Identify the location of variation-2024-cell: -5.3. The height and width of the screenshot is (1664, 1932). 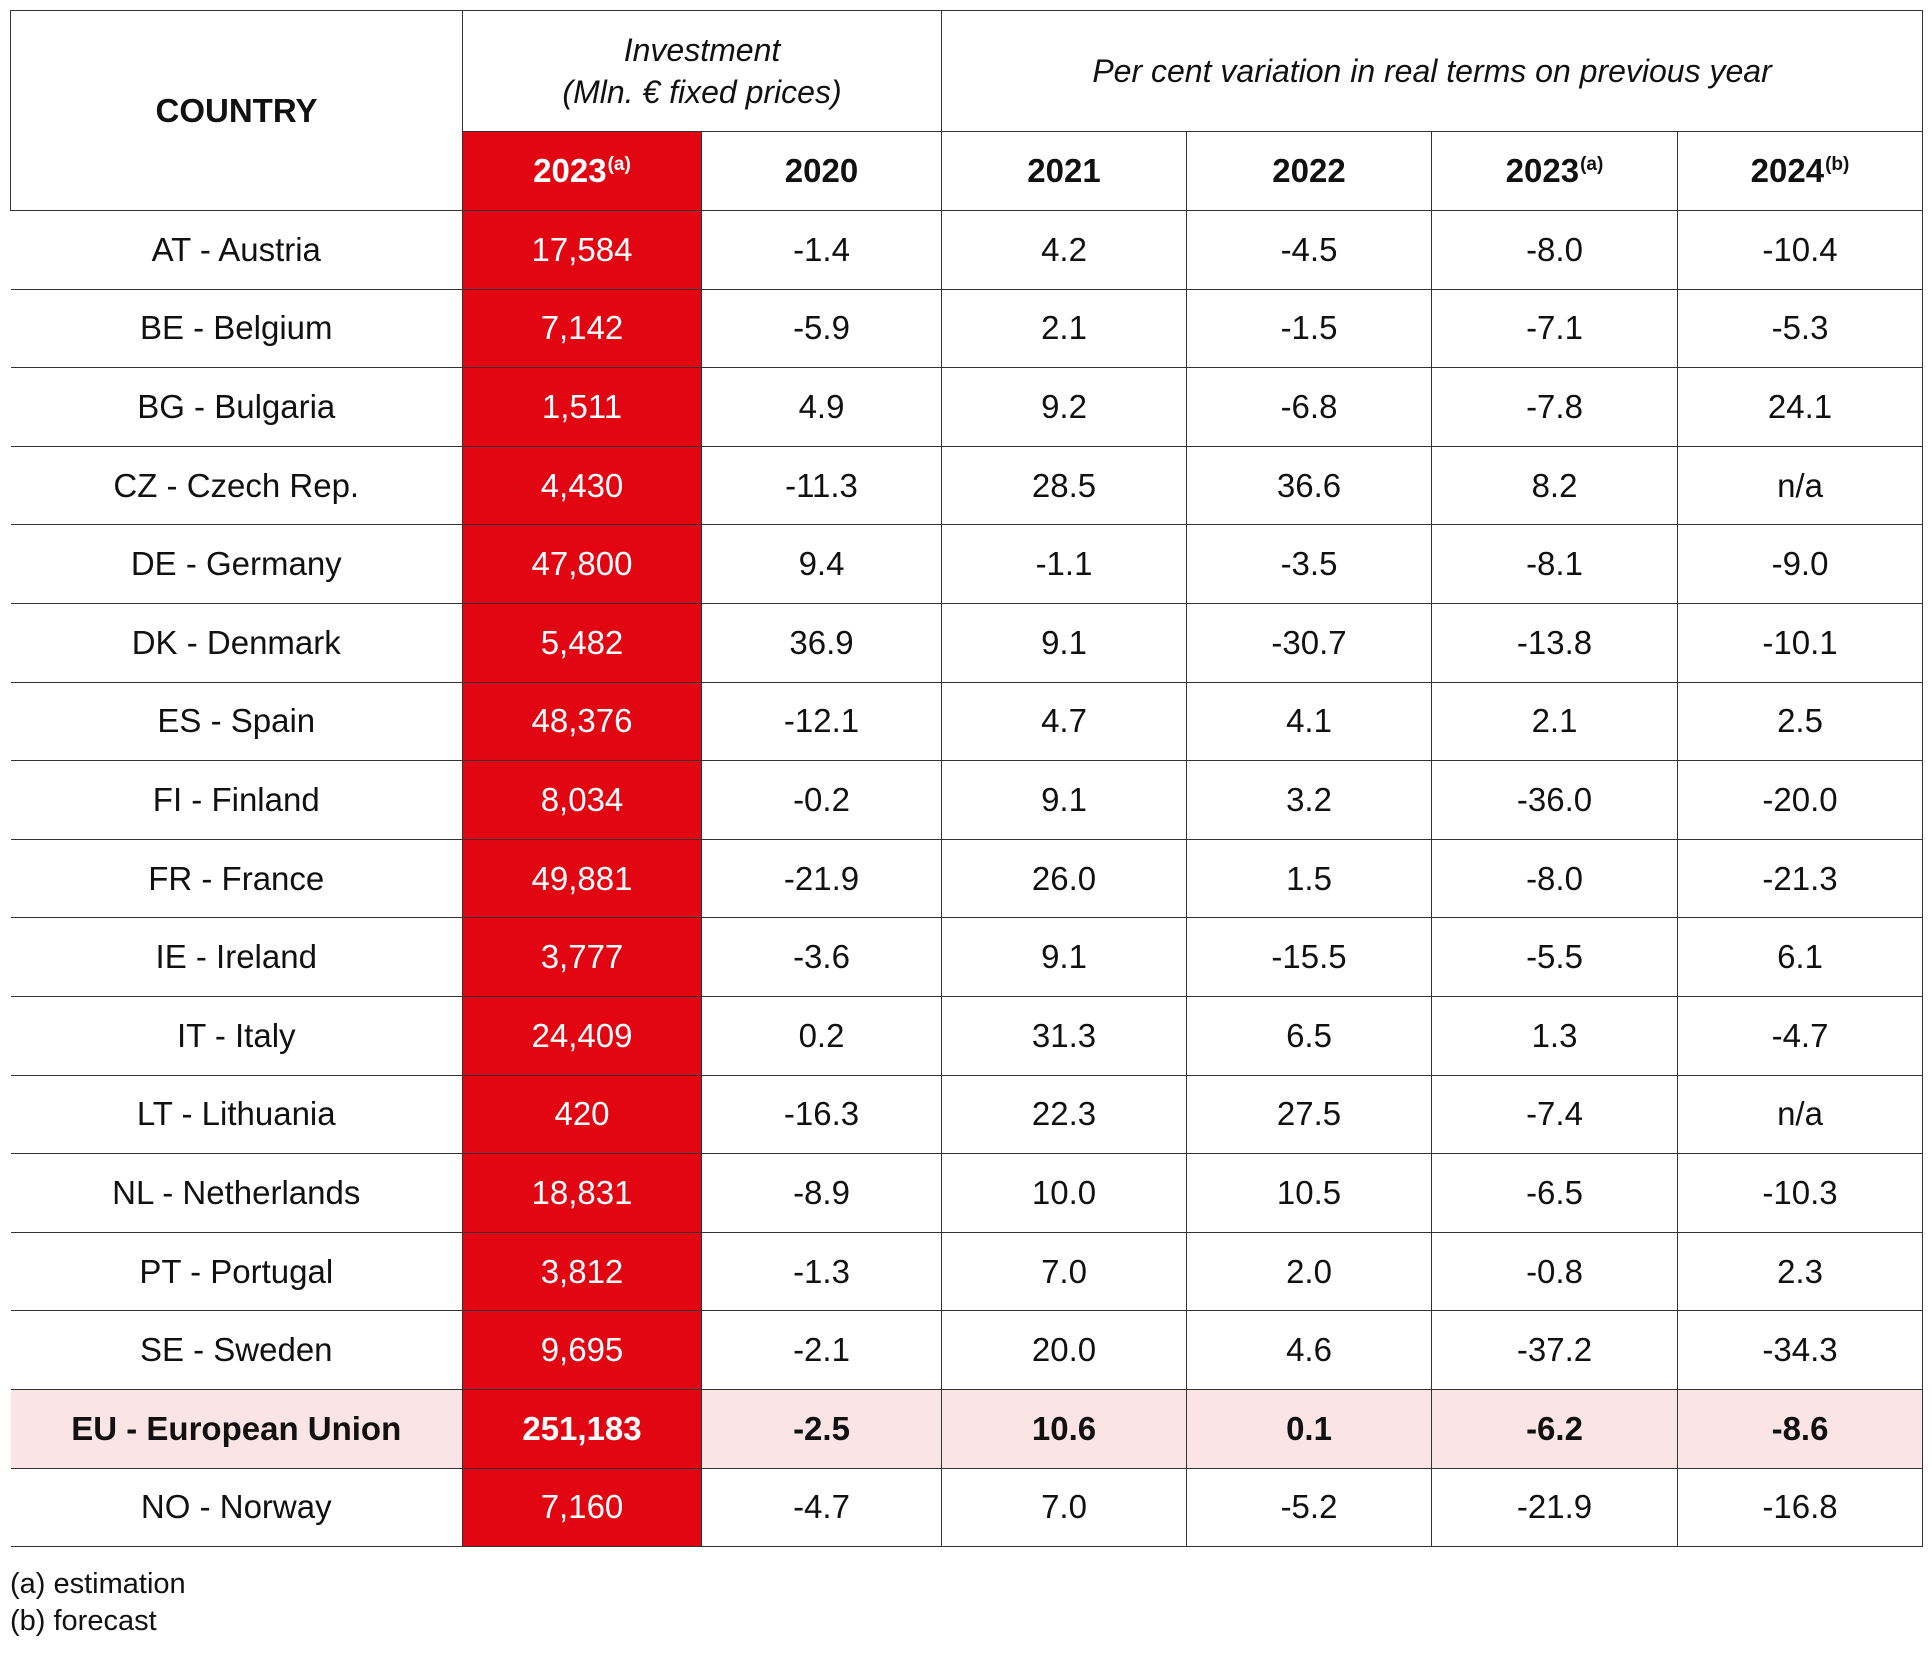
(1800, 328).